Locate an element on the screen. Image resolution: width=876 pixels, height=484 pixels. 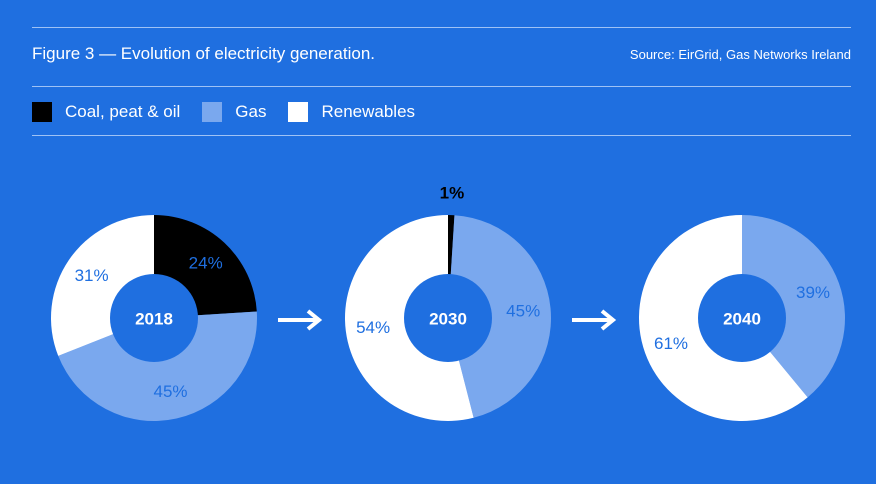
slice-label-2018-renewables: 31% is located at coordinates (92, 275).